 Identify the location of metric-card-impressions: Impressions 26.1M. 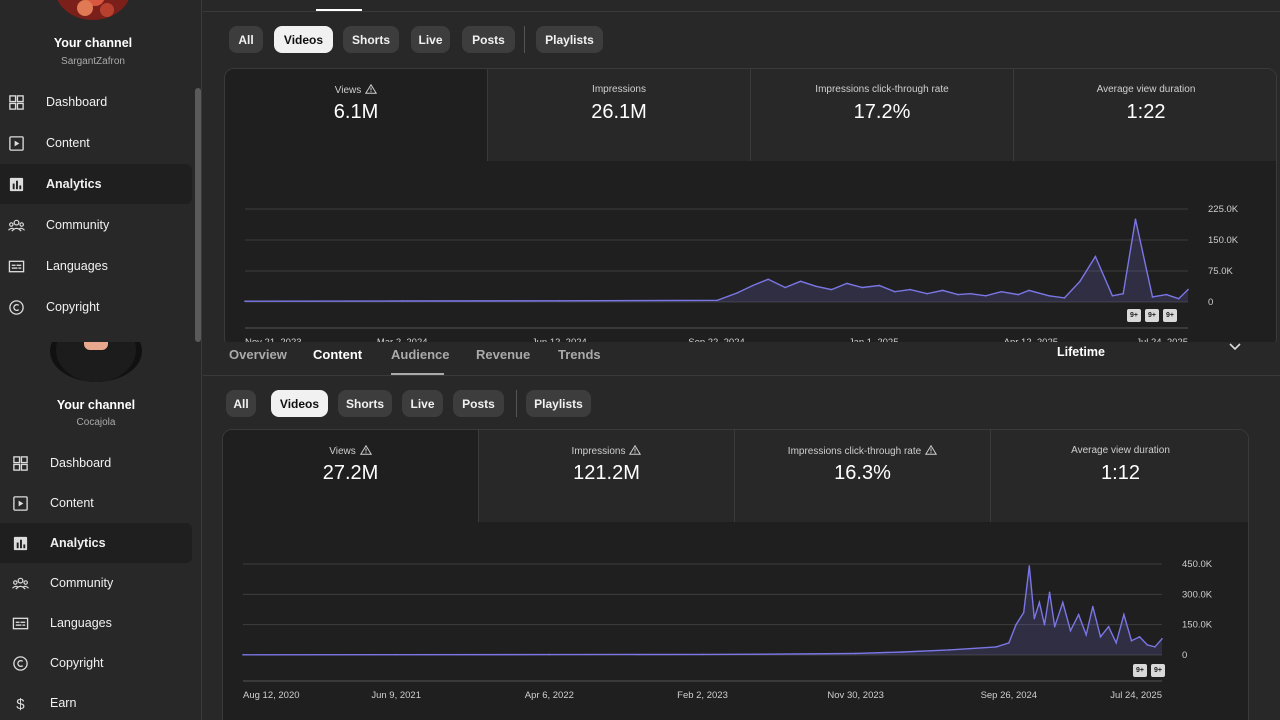
(619, 115).